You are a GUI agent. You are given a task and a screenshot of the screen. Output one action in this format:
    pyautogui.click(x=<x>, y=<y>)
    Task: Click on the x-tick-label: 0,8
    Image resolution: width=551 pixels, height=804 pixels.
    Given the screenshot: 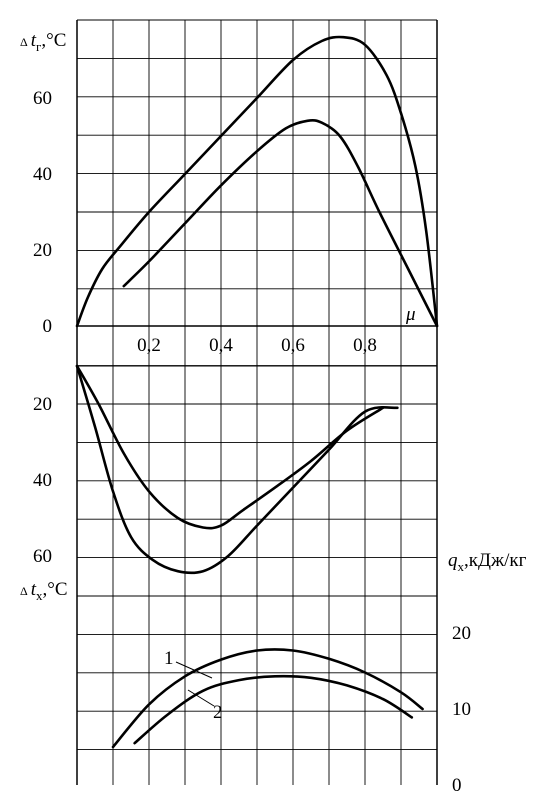 What is the action you would take?
    pyautogui.click(x=365, y=345)
    